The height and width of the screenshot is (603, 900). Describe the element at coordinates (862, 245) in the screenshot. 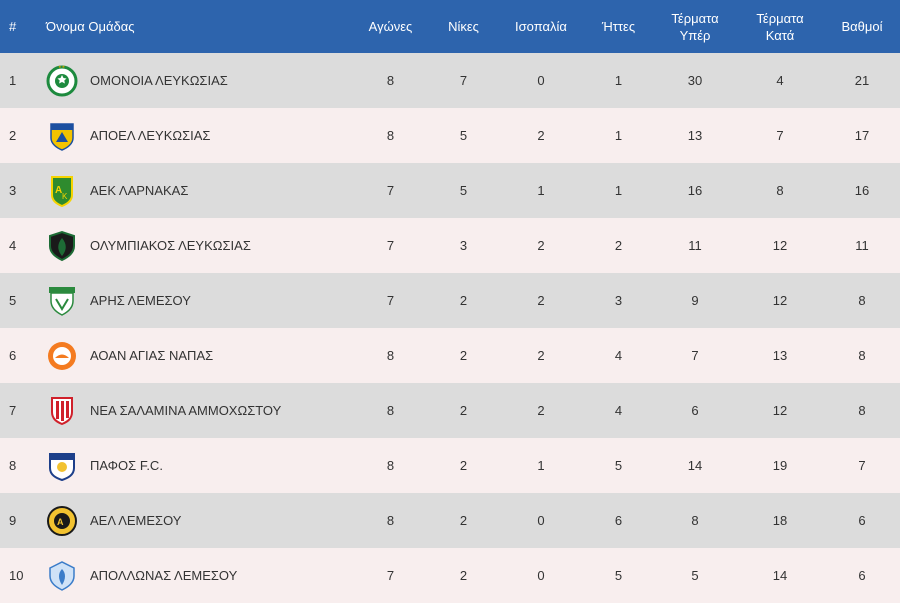

I see `points-cell: 11` at that location.